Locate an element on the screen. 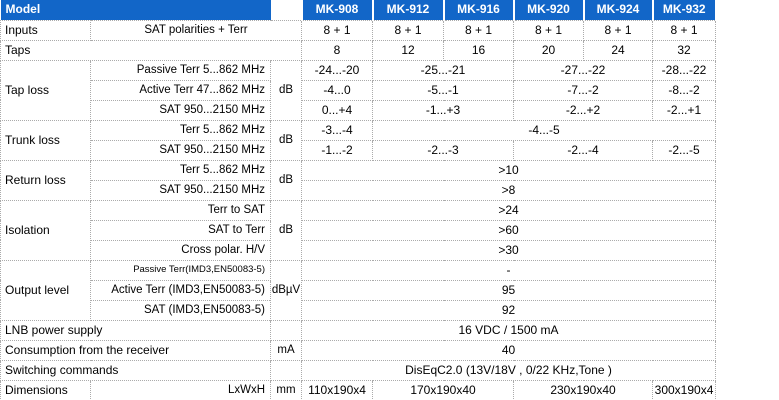 This screenshot has height=400, width=779. lnb-power-value: 16 VDC / 1500 mA is located at coordinates (509, 330).